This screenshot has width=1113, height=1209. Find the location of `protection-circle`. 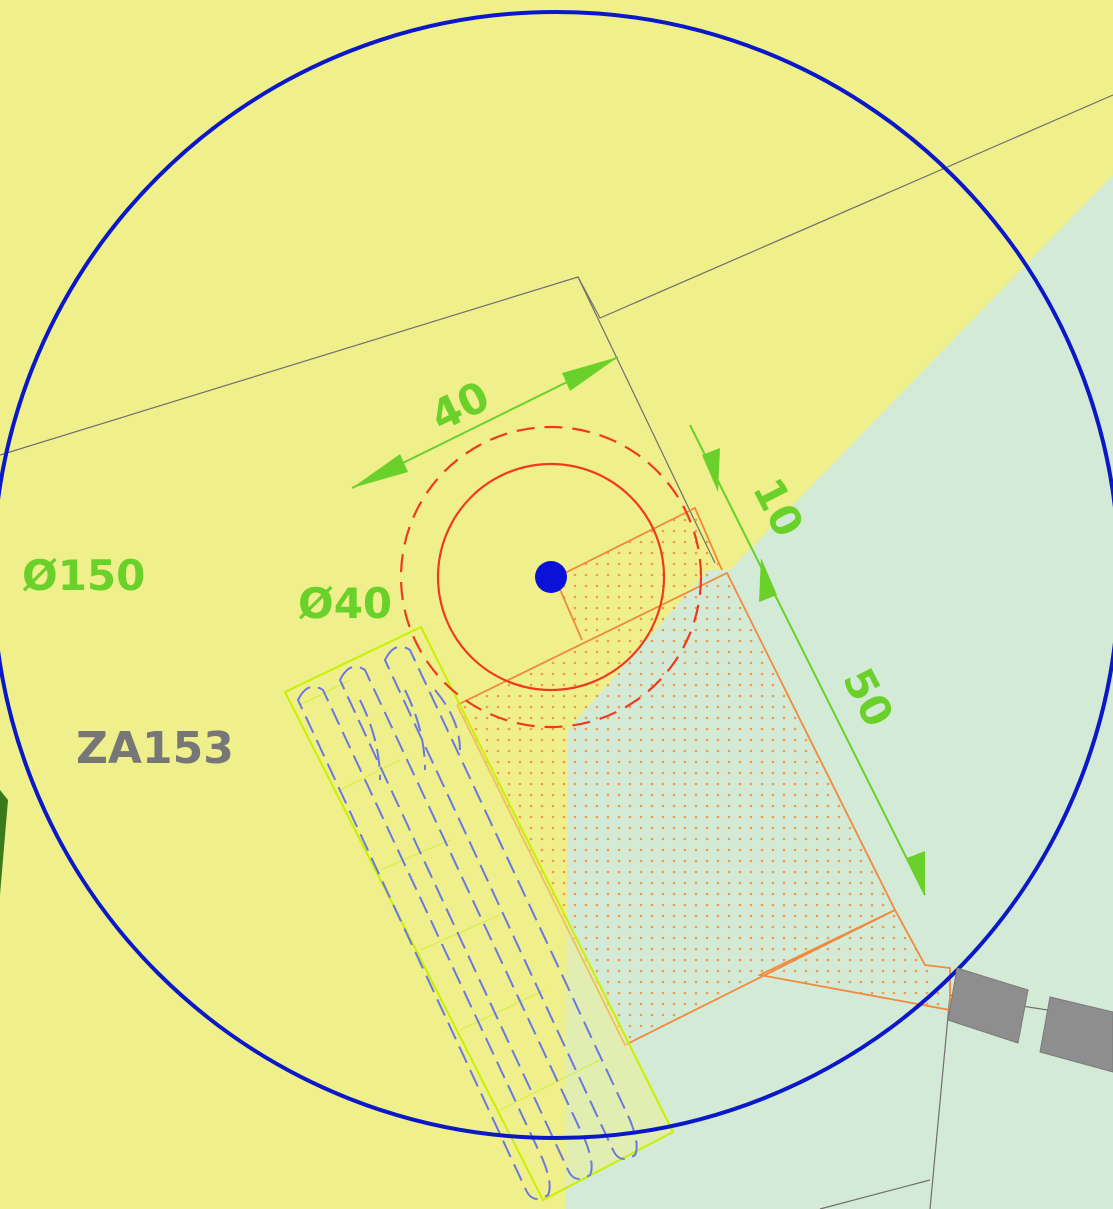

protection-circle is located at coordinates (551, 577).